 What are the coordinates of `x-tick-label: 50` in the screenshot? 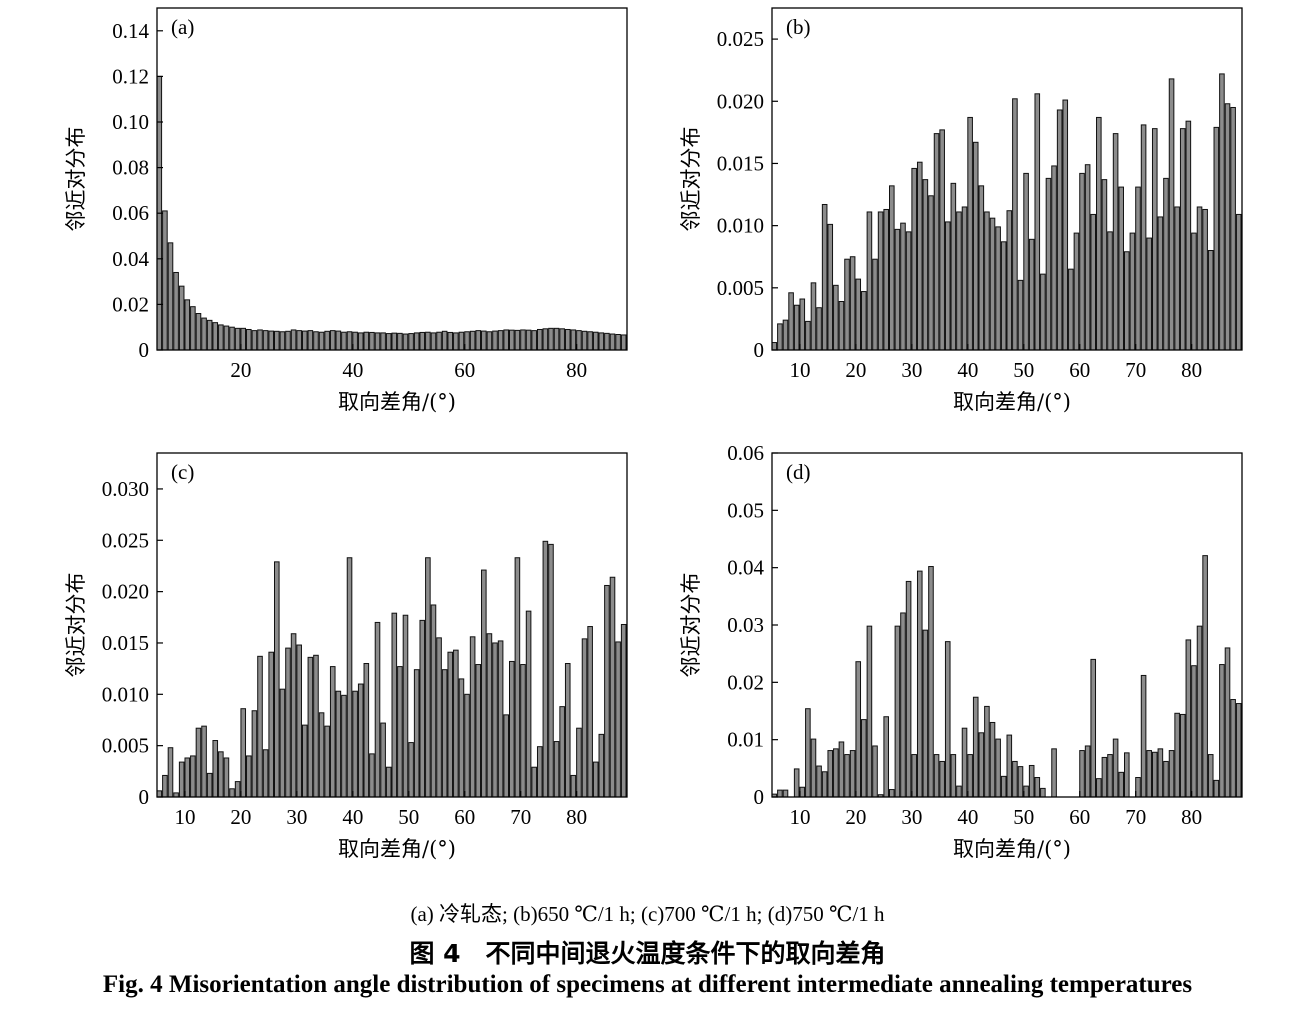 It's located at (1023, 817).